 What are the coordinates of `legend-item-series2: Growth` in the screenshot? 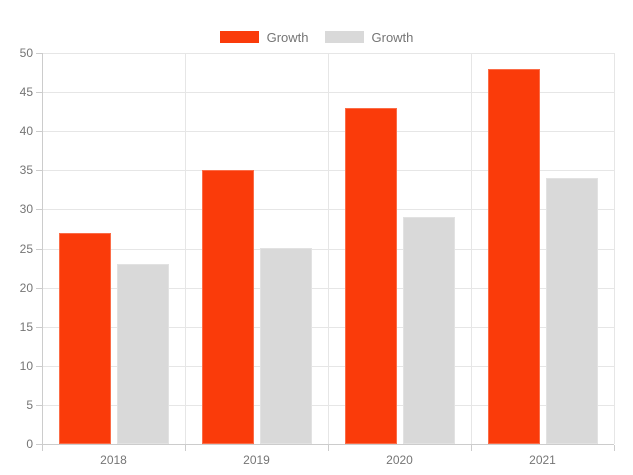 It's located at (369, 37).